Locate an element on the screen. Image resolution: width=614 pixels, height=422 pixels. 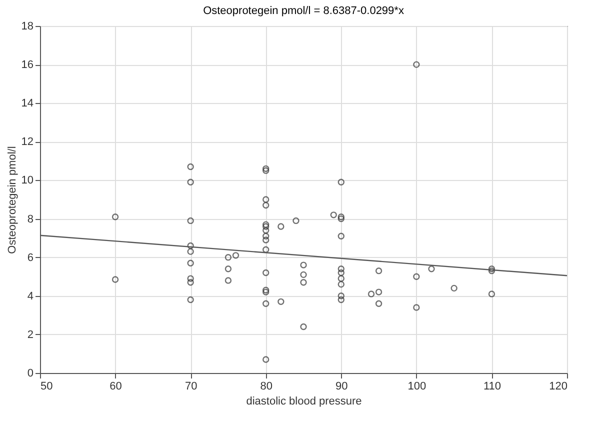
x-tick-label: 70 is located at coordinates (191, 386).